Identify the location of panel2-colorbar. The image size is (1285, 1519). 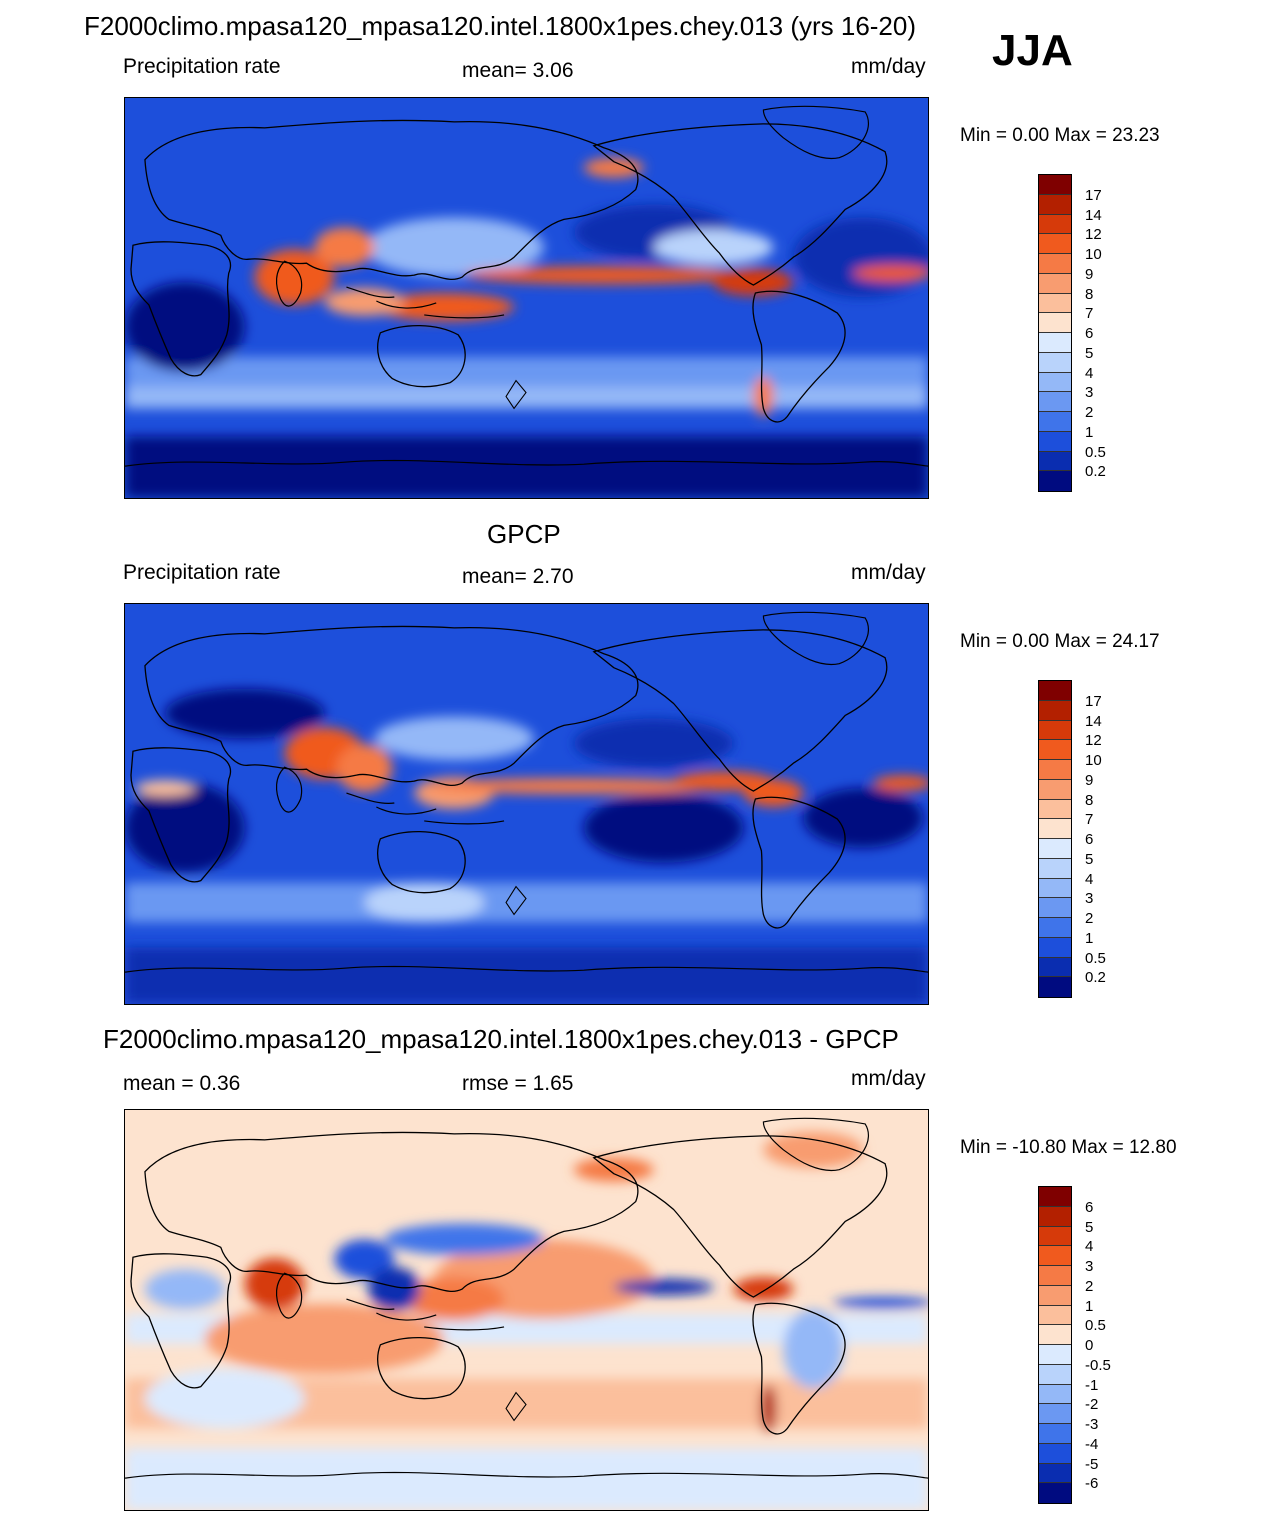
(1055, 839).